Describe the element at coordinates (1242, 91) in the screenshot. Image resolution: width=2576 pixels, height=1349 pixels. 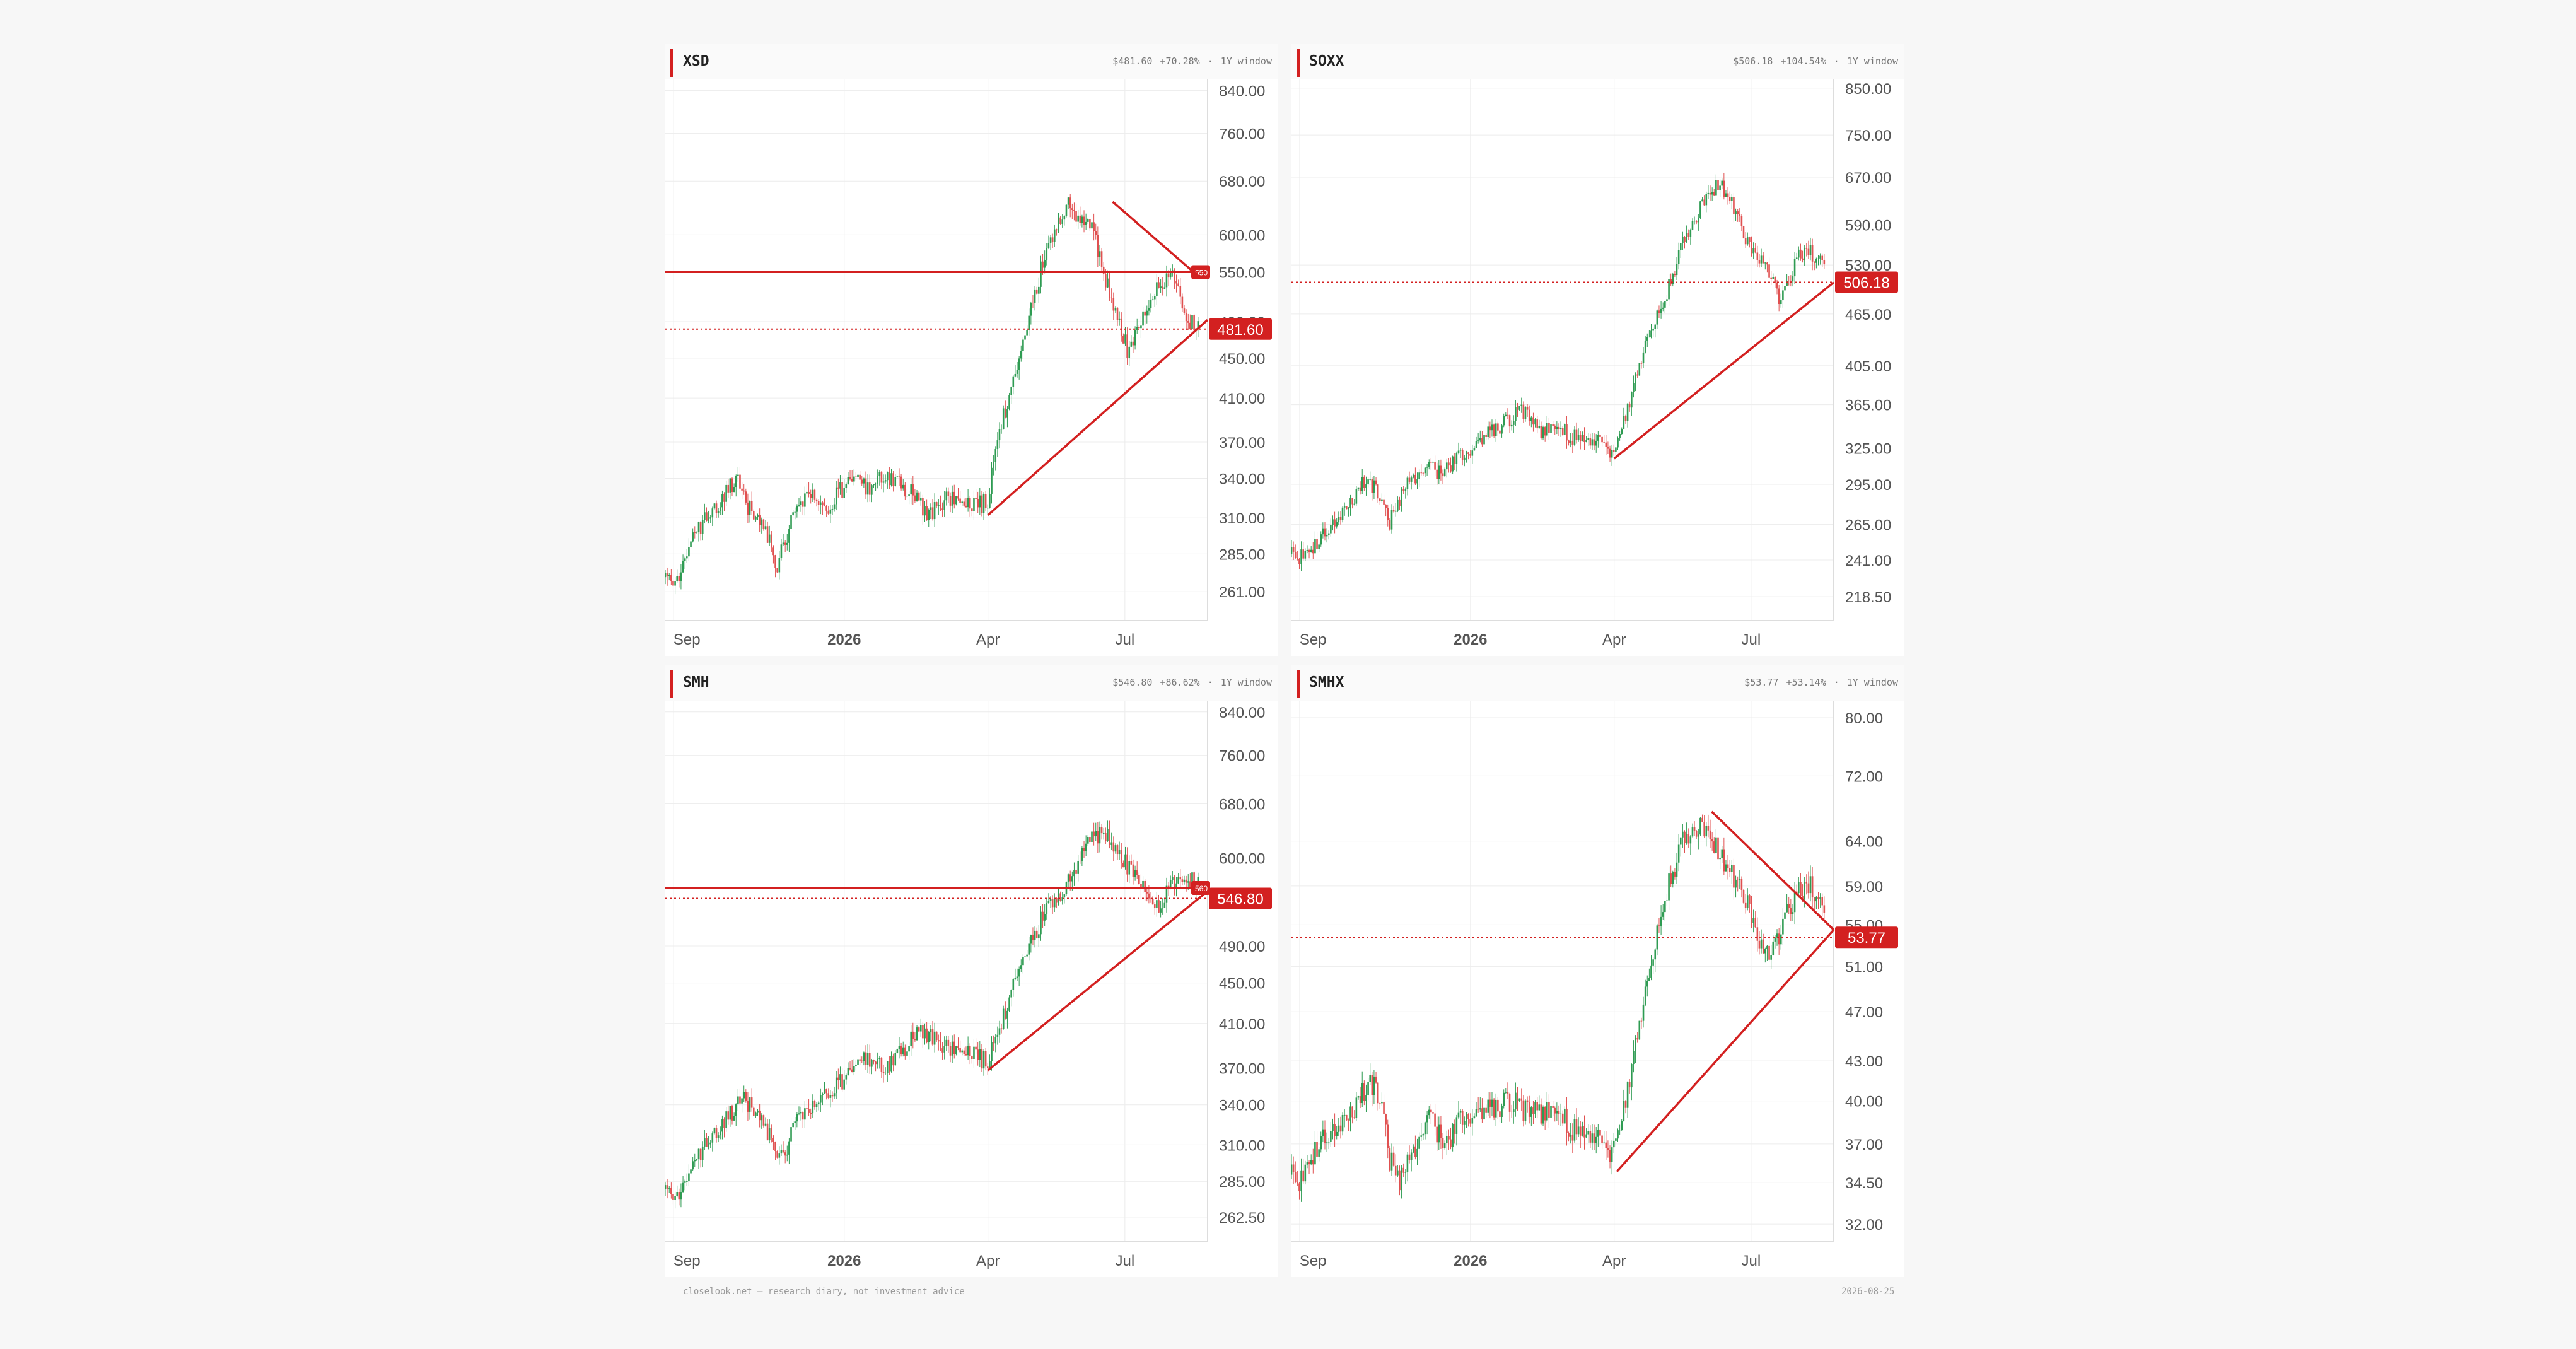
I see `y-tick-label: 840.00` at that location.